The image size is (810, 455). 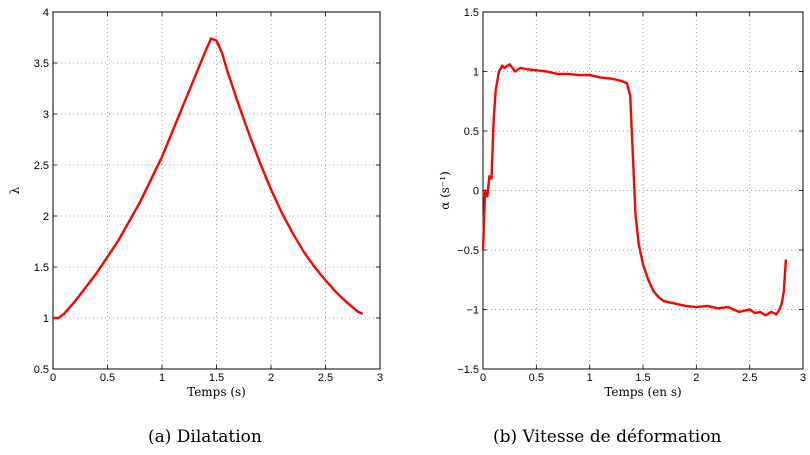 I want to click on y-tick-label: −1.5, so click(x=468, y=370).